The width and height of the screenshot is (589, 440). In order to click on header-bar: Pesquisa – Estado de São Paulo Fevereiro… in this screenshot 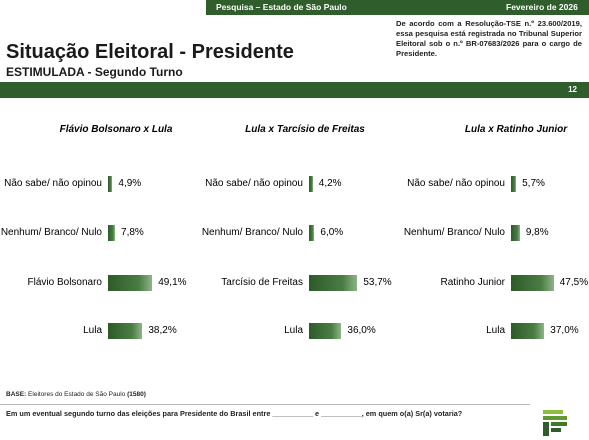, I will do `click(397, 7)`.